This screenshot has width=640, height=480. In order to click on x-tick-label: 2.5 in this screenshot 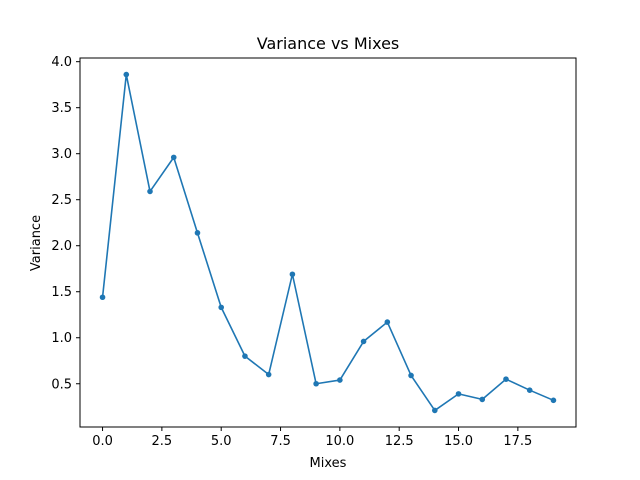, I will do `click(162, 441)`.